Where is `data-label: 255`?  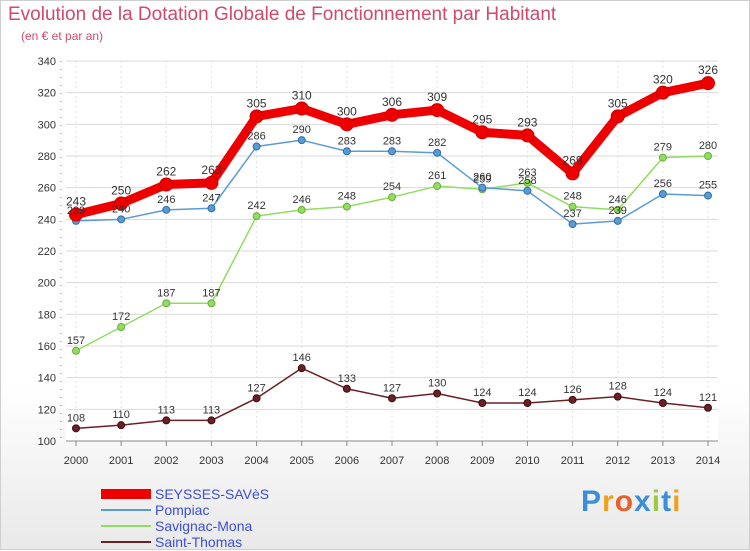
data-label: 255 is located at coordinates (708, 186).